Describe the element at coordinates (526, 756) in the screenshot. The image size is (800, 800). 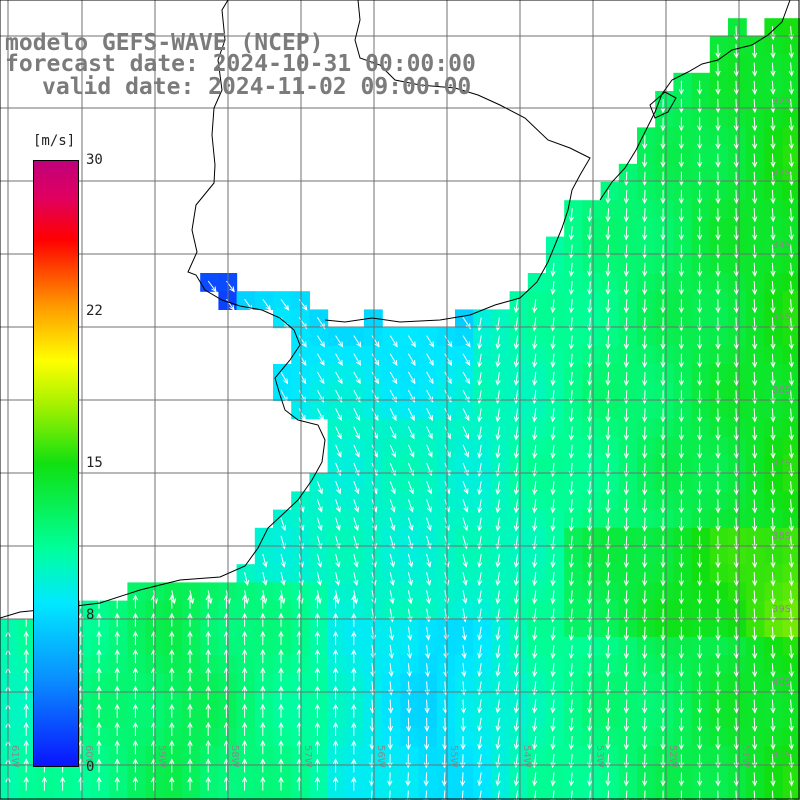
I see `longitude-label: 54W` at that location.